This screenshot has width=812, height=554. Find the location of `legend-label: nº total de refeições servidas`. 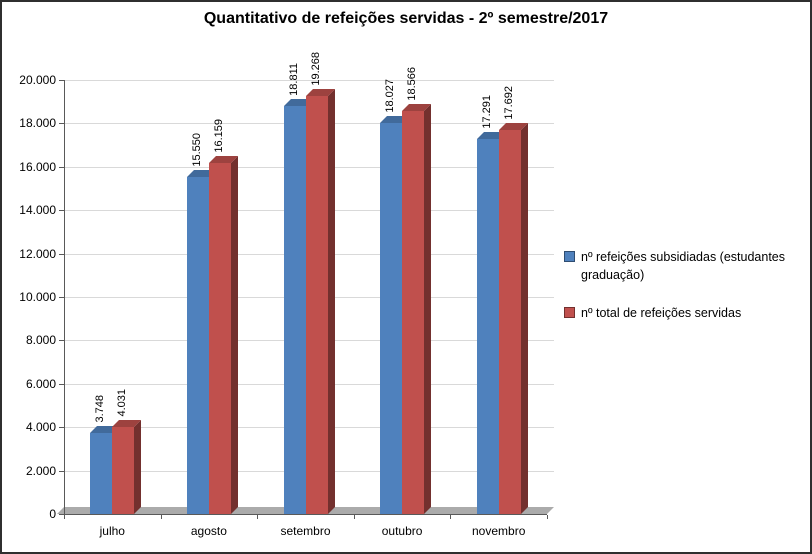

legend-label: nº total de refeições servidas is located at coordinates (661, 313).